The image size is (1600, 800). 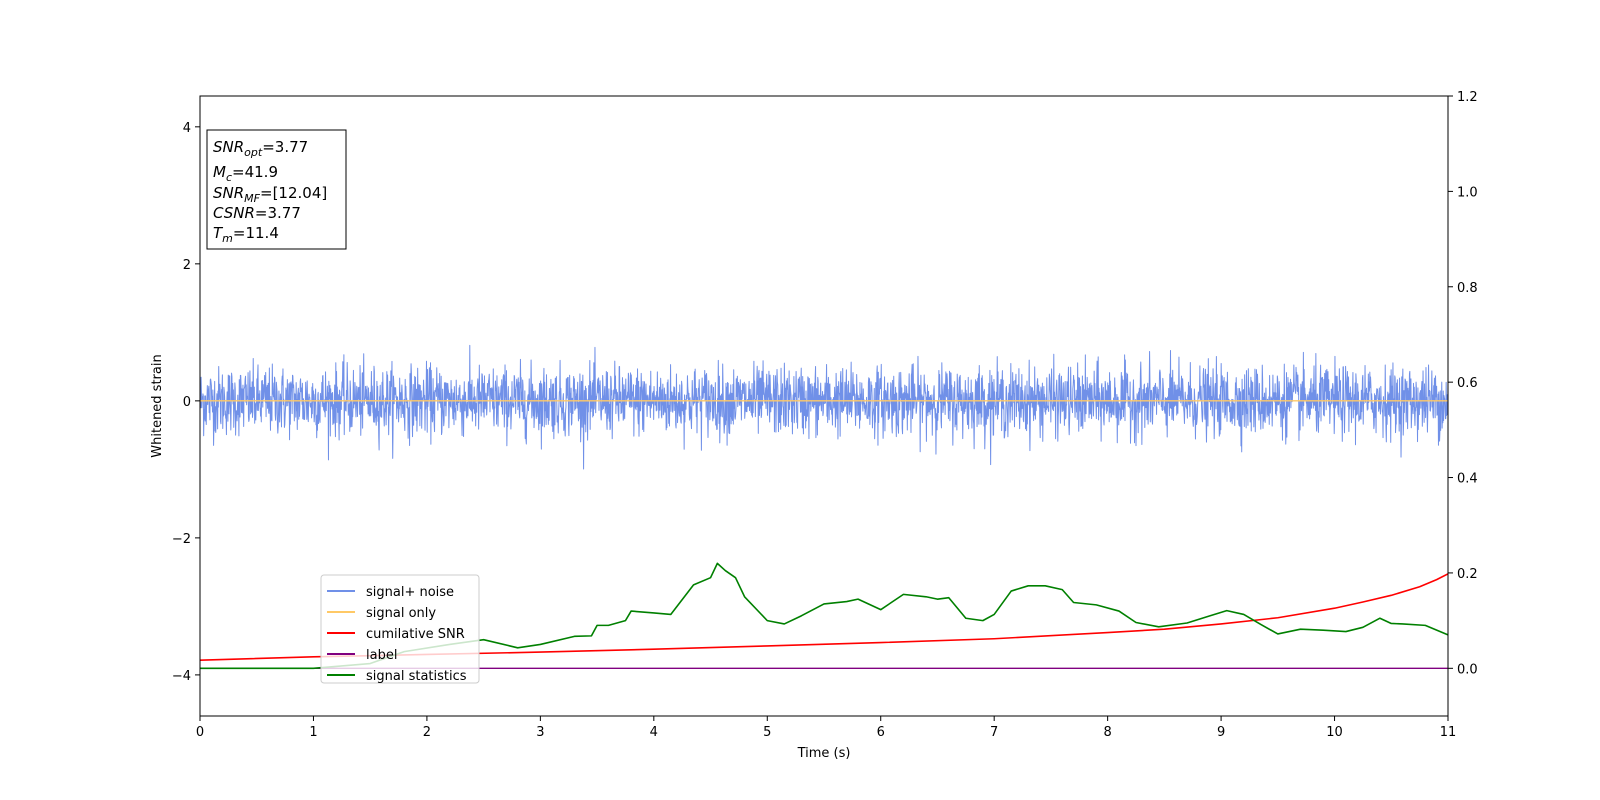 What do you see at coordinates (1467, 479) in the screenshot?
I see `y-right-tick-label: 0.4` at bounding box center [1467, 479].